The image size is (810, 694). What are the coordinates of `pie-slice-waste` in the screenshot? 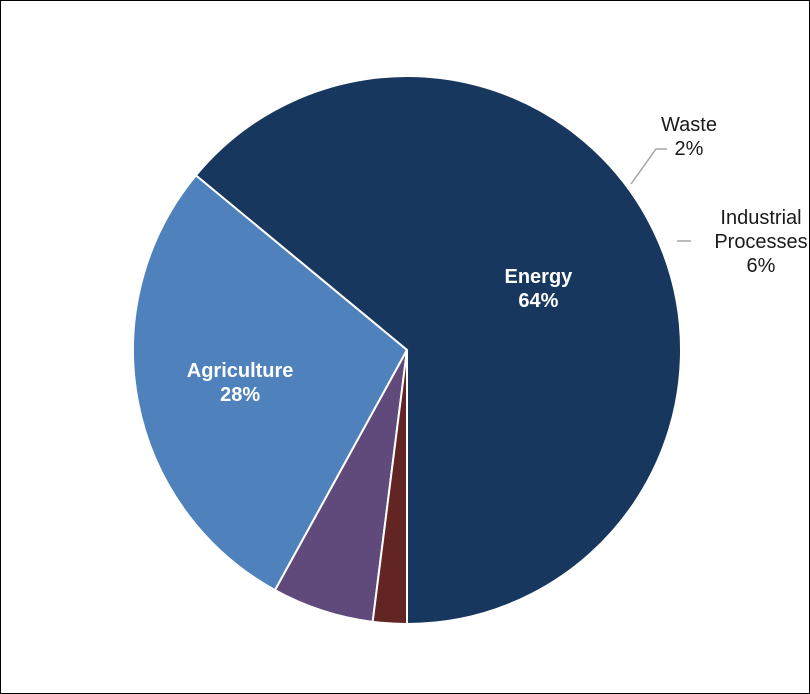 It's located at (389, 487).